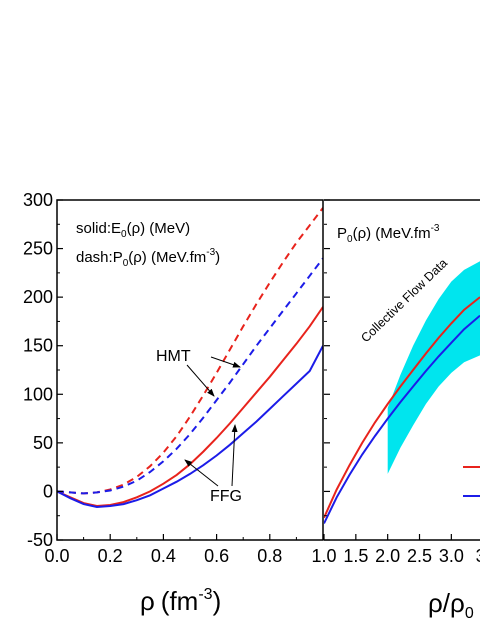 The image size is (480, 621). What do you see at coordinates (355, 556) in the screenshot?
I see `x-tick-label-right: 1.5` at bounding box center [355, 556].